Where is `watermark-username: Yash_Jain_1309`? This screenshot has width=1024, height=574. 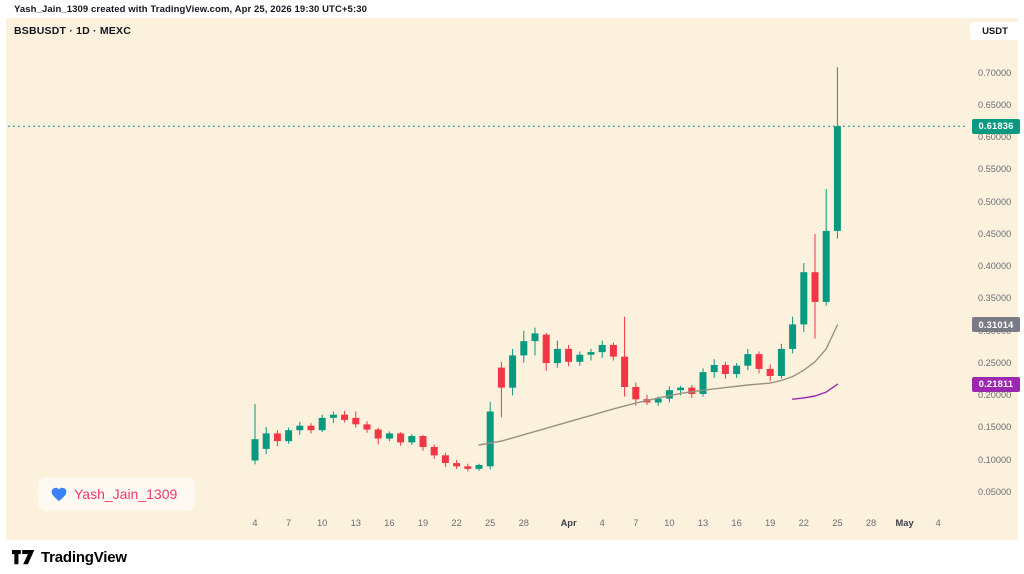
watermark-username: Yash_Jain_1309 is located at coordinates (126, 494).